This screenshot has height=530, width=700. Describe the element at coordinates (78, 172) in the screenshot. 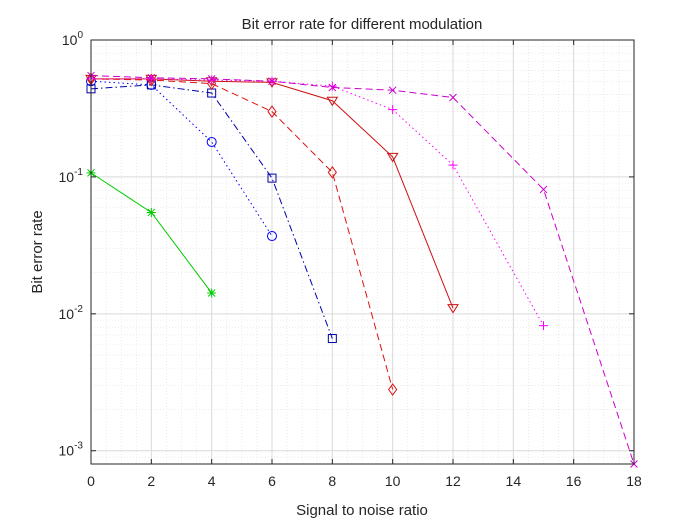

I see `y-tick-exponent: -1` at that location.